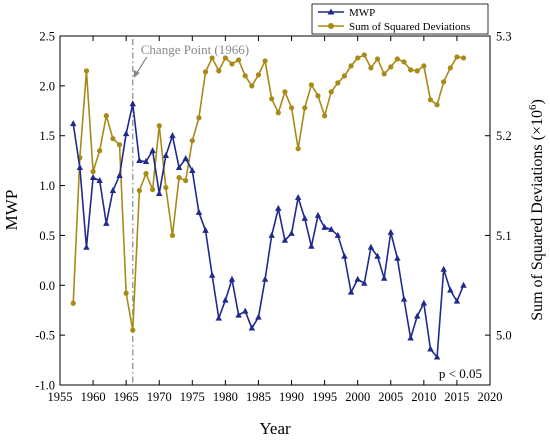 This screenshot has width=550, height=440. Describe the element at coordinates (225, 397) in the screenshot. I see `x-tick-label: 1980` at that location.